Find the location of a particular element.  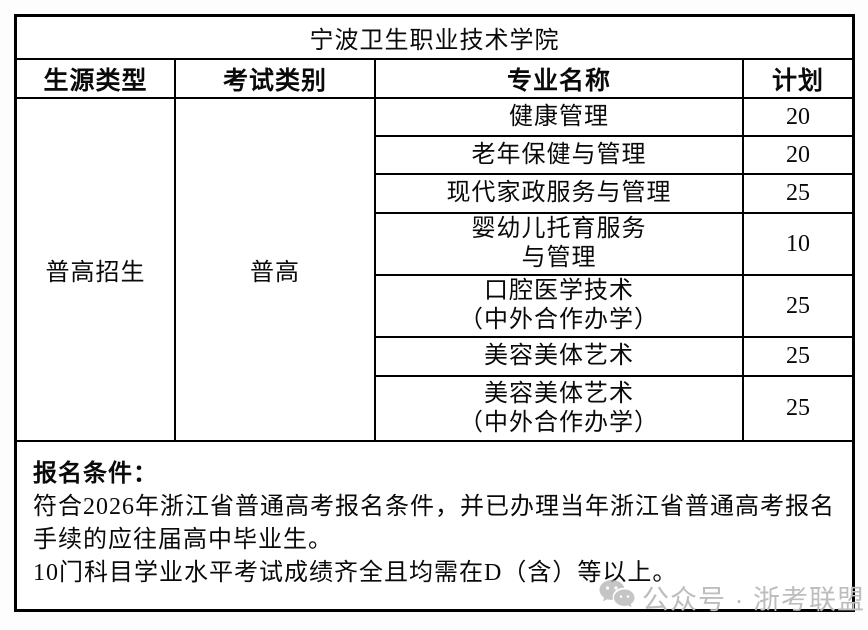

cell-major: 口腔医学技术 （中外合作办学） is located at coordinates (560, 307).